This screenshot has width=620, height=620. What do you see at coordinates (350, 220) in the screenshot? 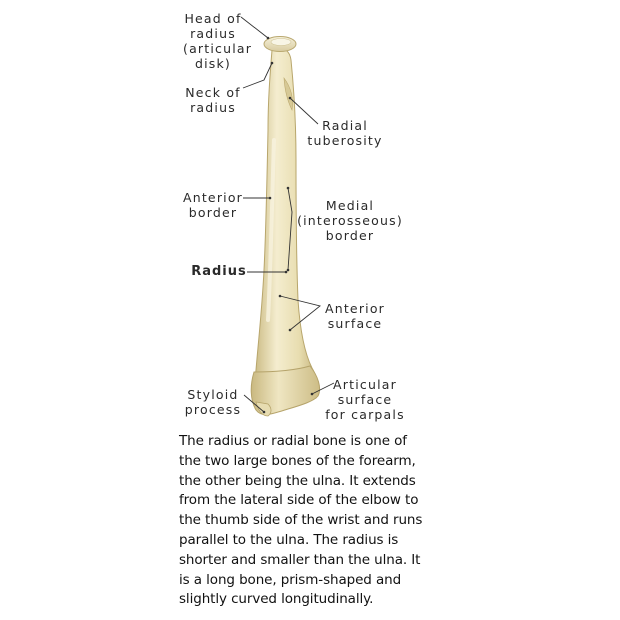
I see `label-medial-border: Medial (interosseous) border` at bounding box center [350, 220].